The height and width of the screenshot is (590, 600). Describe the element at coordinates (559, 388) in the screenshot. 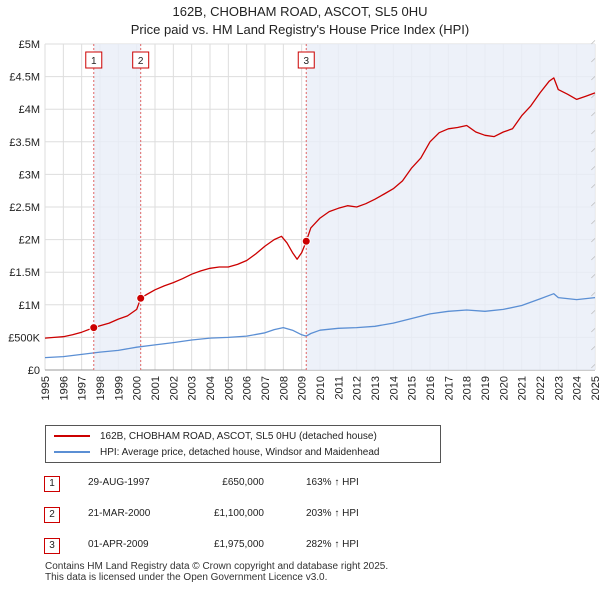

I see `x-tick-label: 2023` at that location.